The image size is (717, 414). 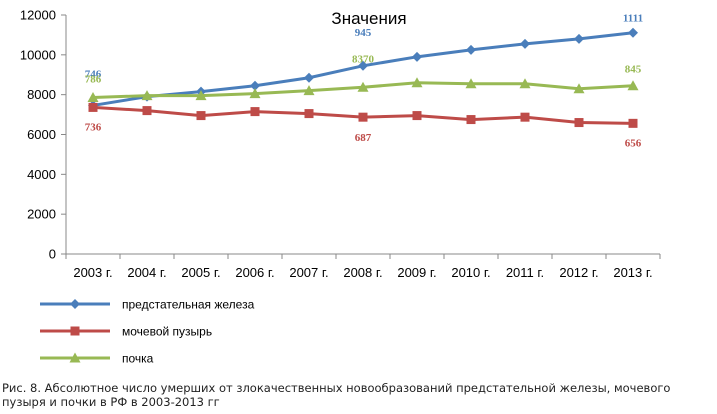 I want to click on x-tick-label: 2004 г., so click(x=146, y=272).